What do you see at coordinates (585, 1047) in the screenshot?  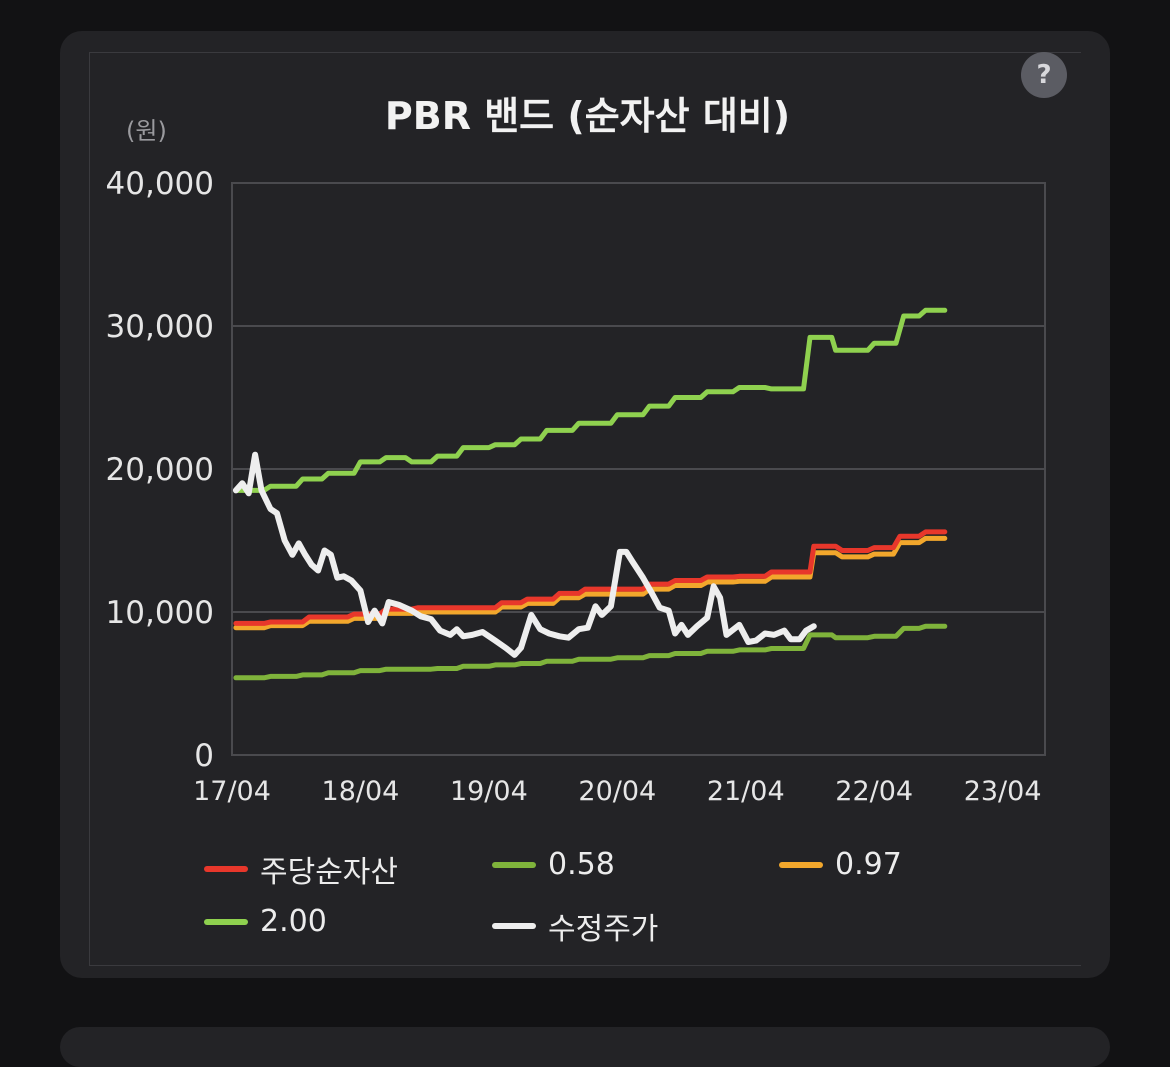 I see `next-card` at bounding box center [585, 1047].